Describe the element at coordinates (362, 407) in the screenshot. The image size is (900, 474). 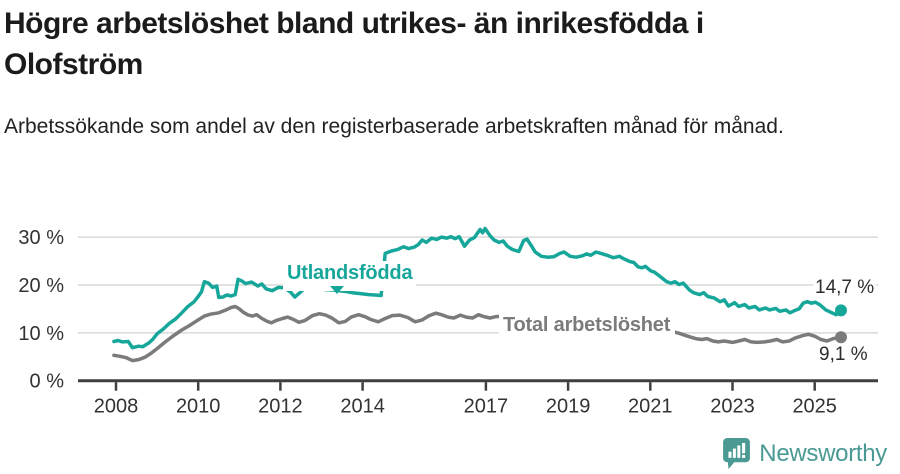
I see `x-axis-tick-label: 2014` at that location.